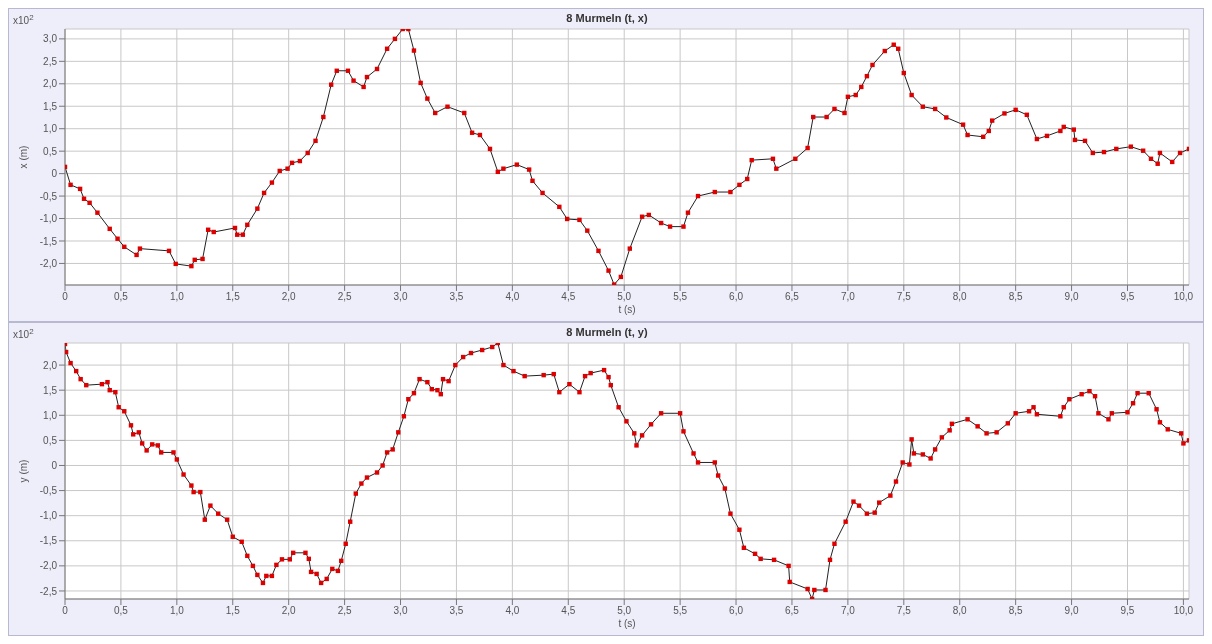 The width and height of the screenshot is (1212, 644). What do you see at coordinates (48, 591) in the screenshot?
I see `y-tick-label: -2,5` at bounding box center [48, 591].